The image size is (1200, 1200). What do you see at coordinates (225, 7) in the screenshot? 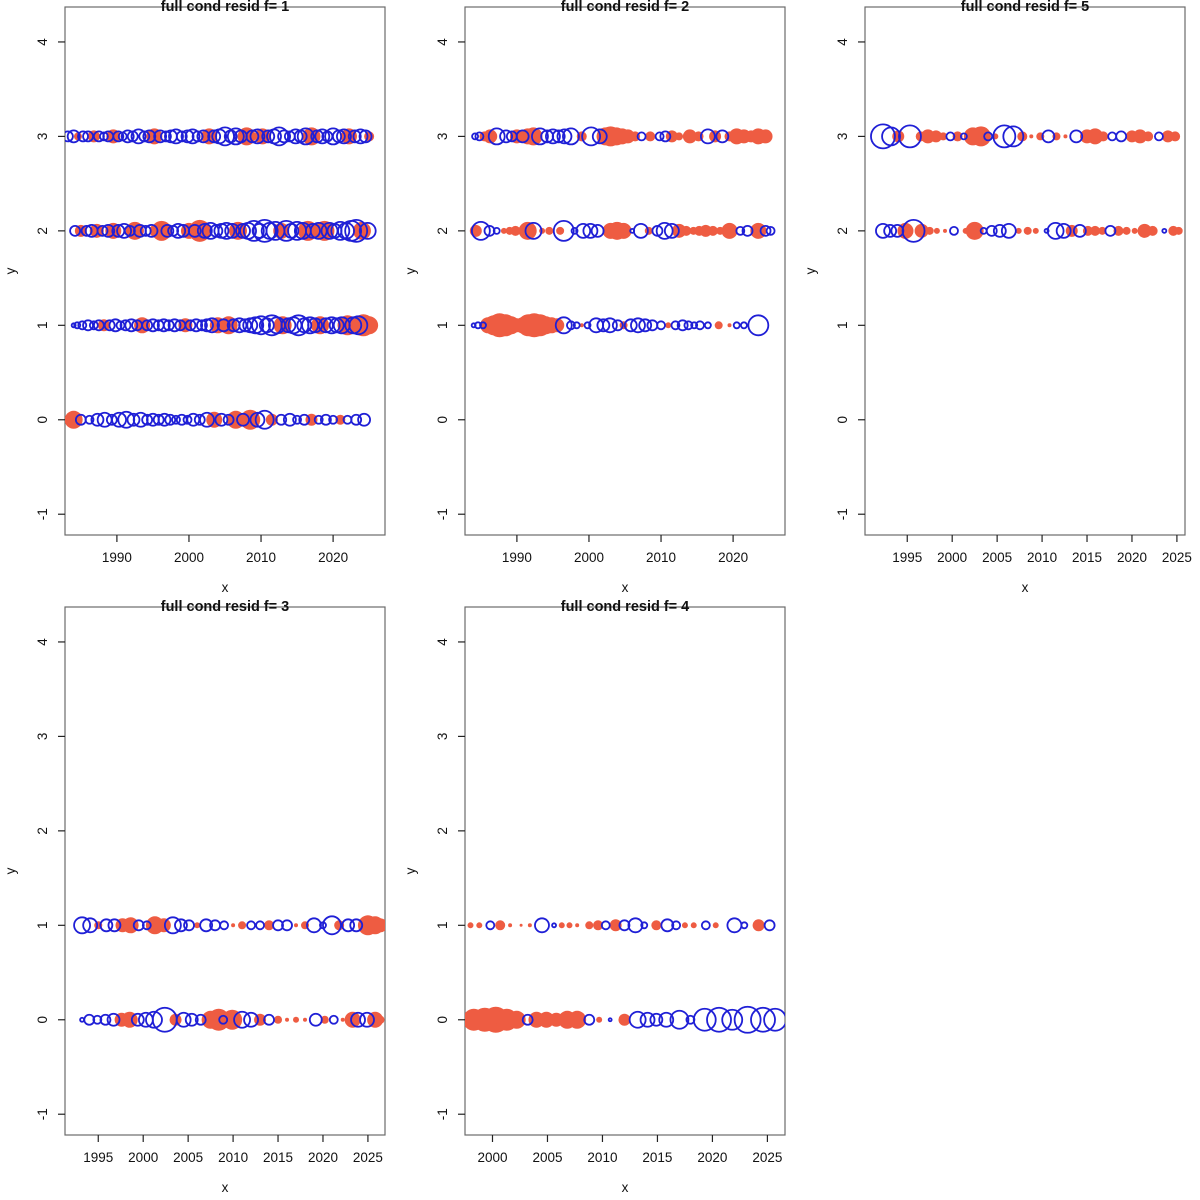
I see `panel-title: full cond resid f= 1` at bounding box center [225, 7].